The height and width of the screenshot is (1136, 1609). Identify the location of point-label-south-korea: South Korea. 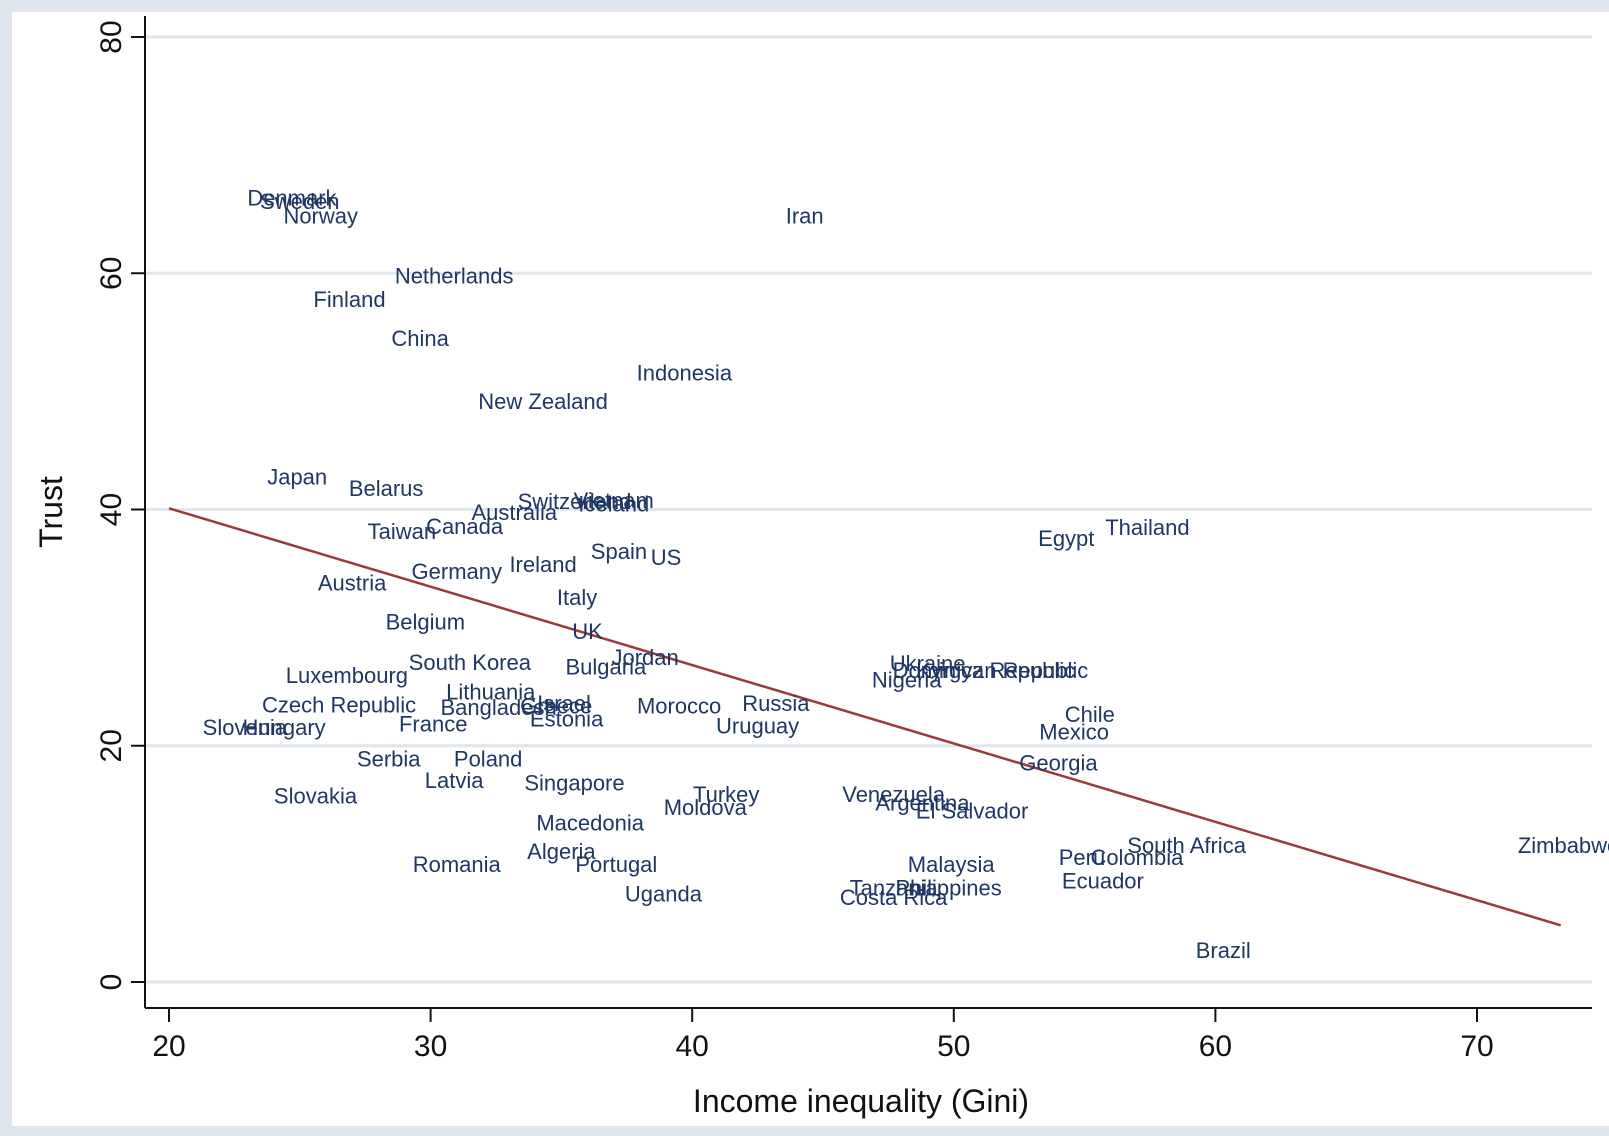
(470, 662).